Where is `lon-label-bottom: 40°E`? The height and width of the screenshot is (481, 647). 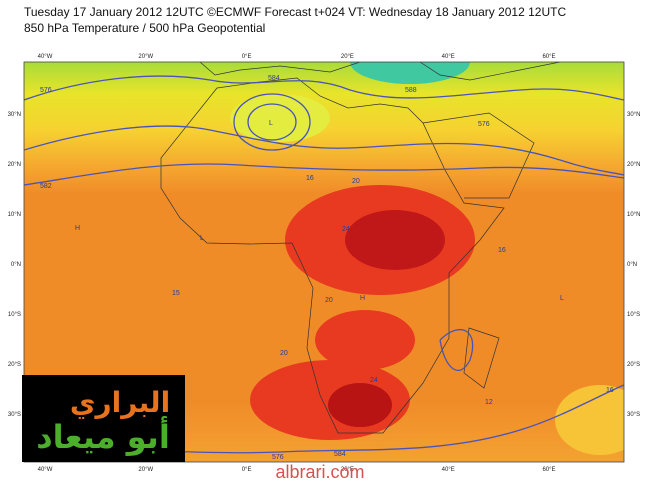 lon-label-bottom: 40°E is located at coordinates (448, 470).